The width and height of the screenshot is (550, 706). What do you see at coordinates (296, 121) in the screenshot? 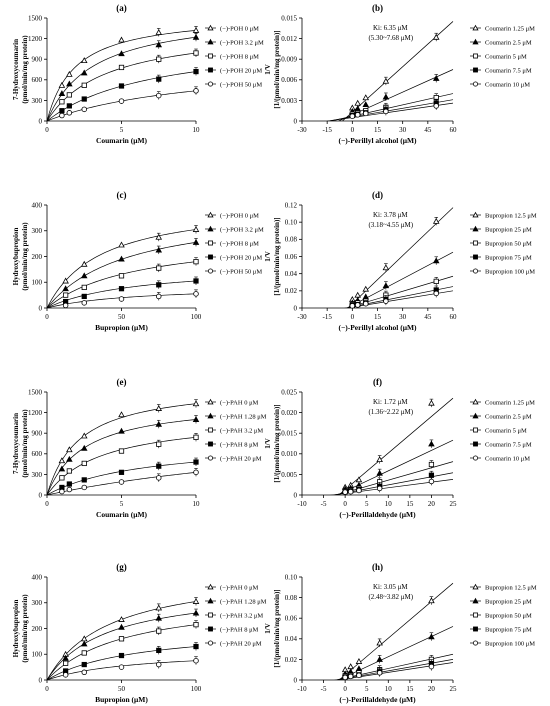
I see `y-tick-label: 0` at bounding box center [296, 121].